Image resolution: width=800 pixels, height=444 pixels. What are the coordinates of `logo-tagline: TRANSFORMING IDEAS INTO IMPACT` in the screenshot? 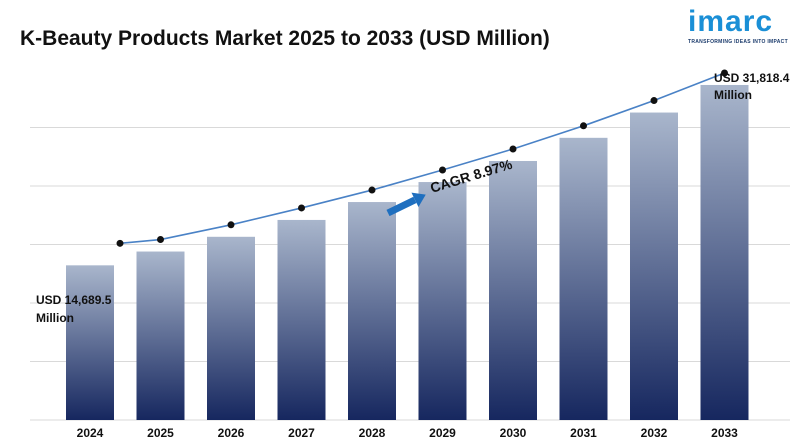 It's located at (738, 42).